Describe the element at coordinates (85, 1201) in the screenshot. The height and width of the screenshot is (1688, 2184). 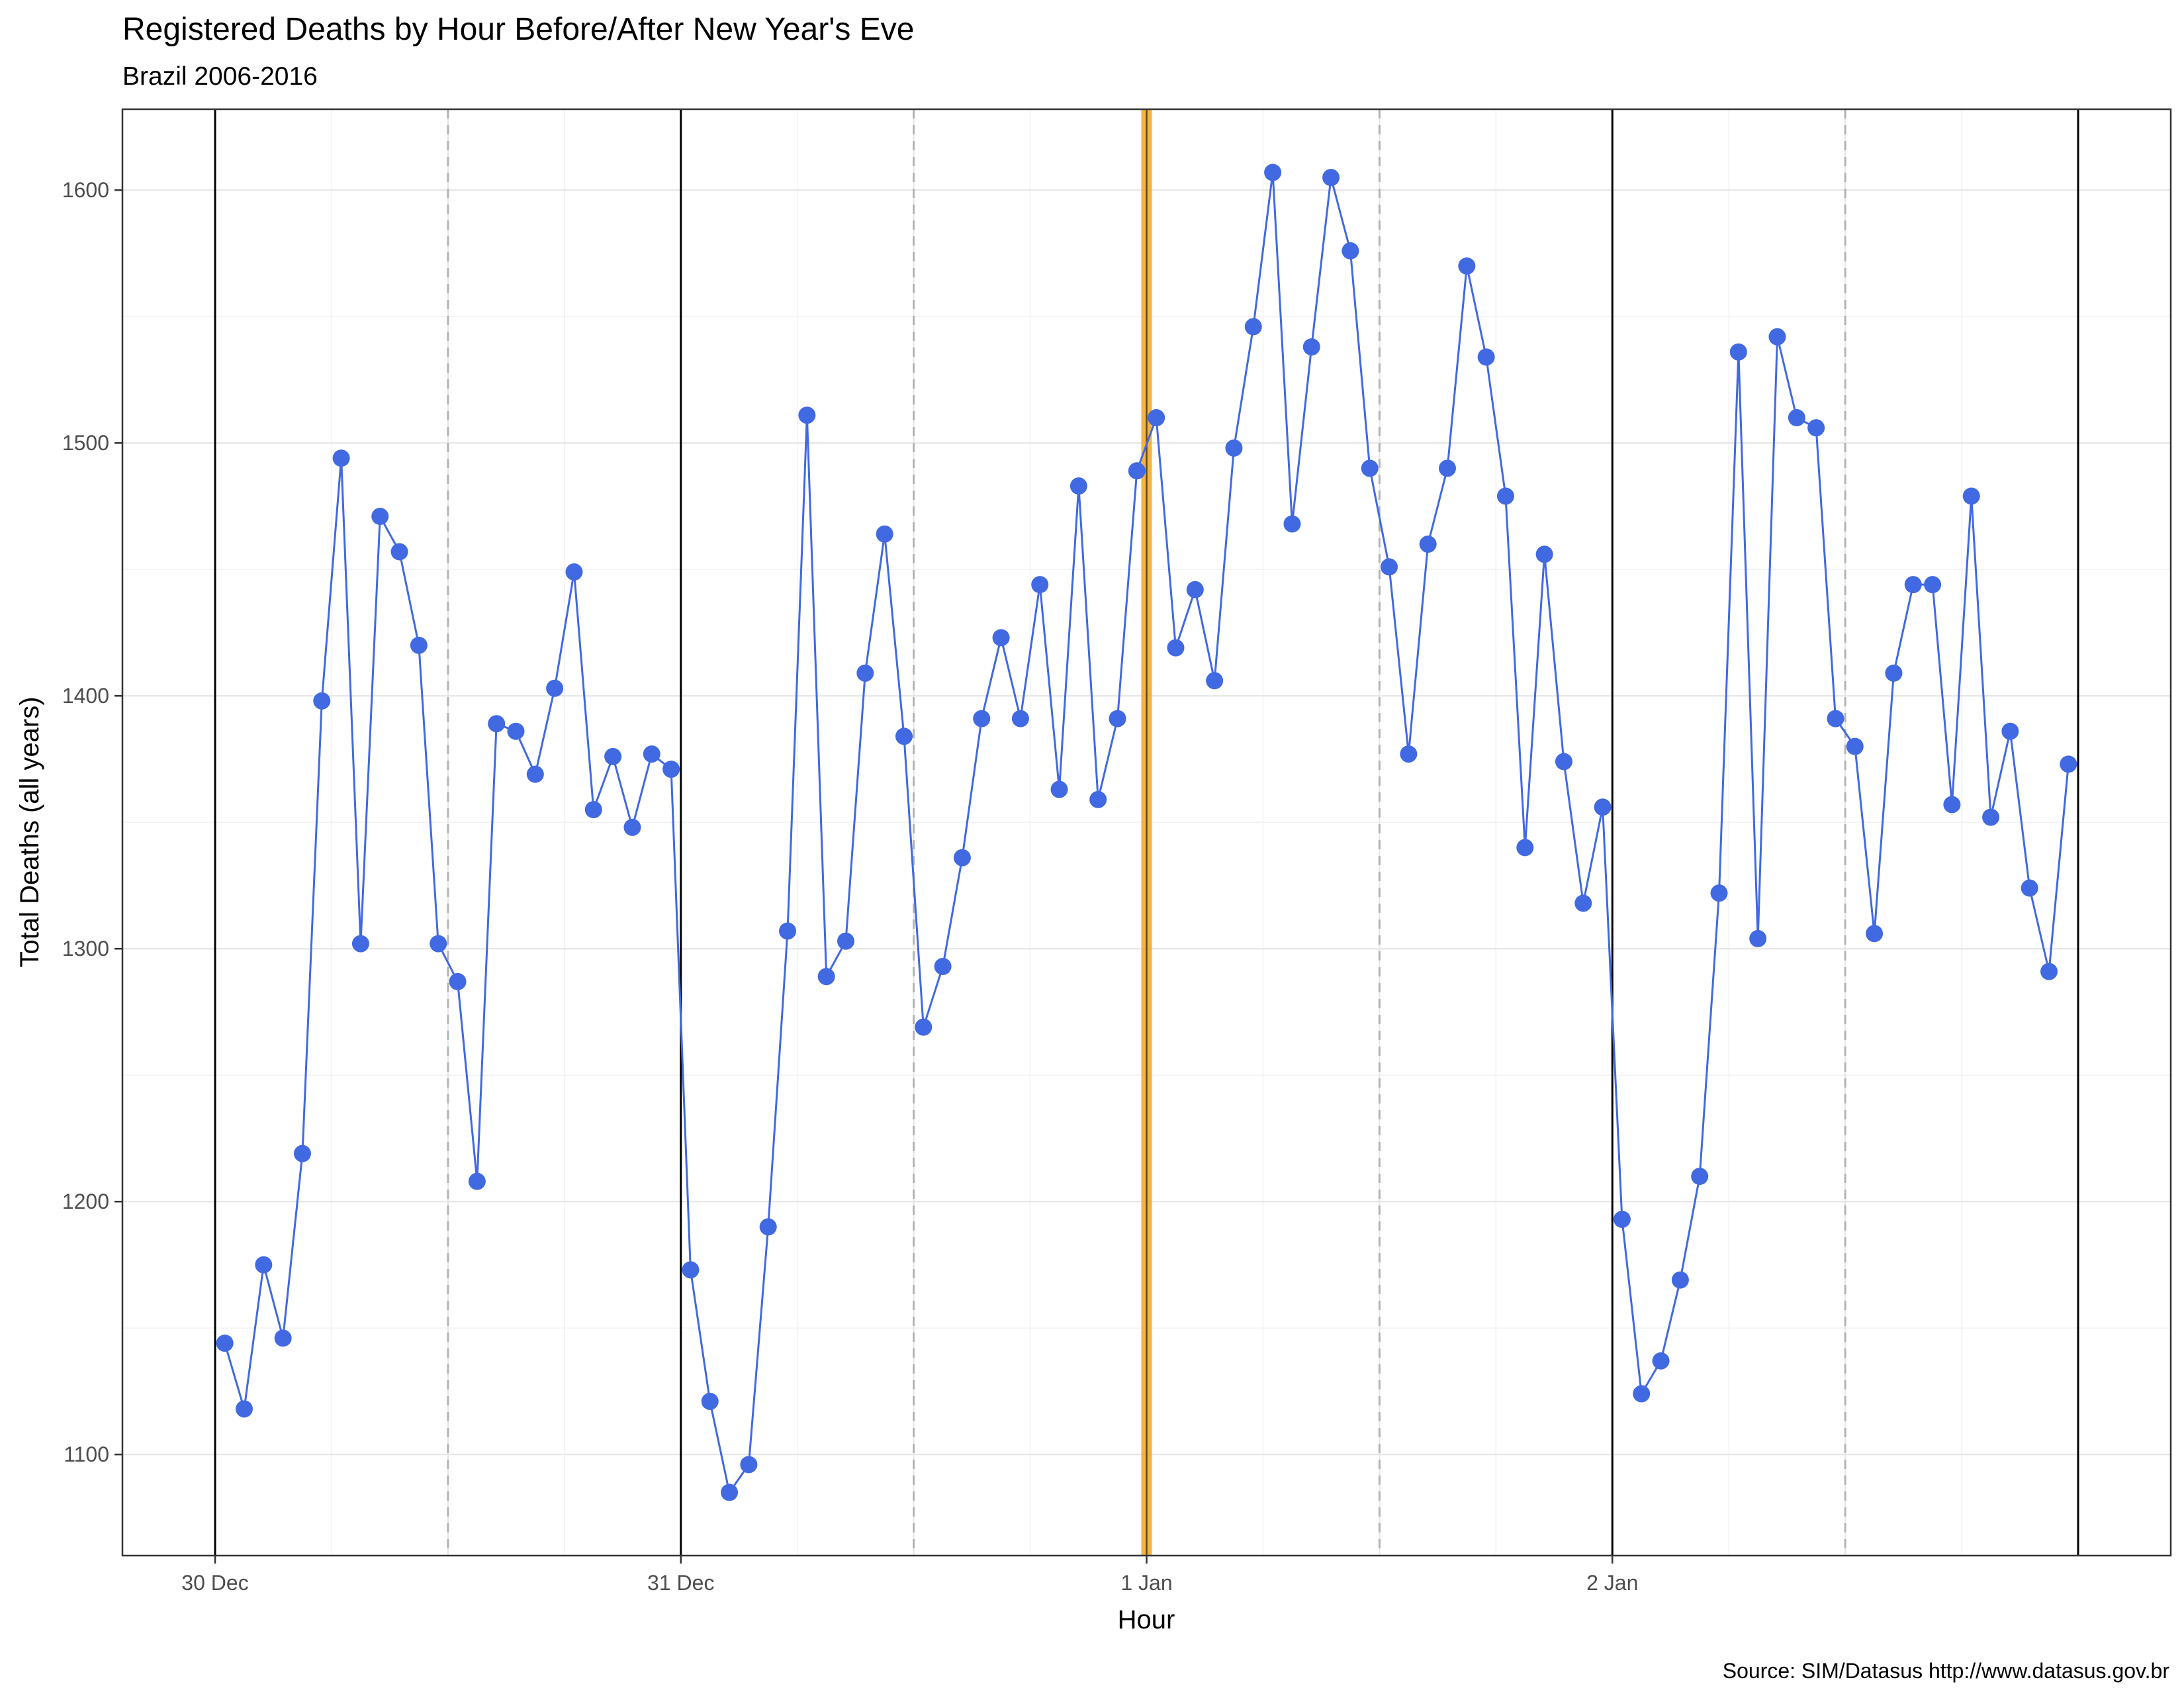
I see `y-tick-label: 1200` at that location.